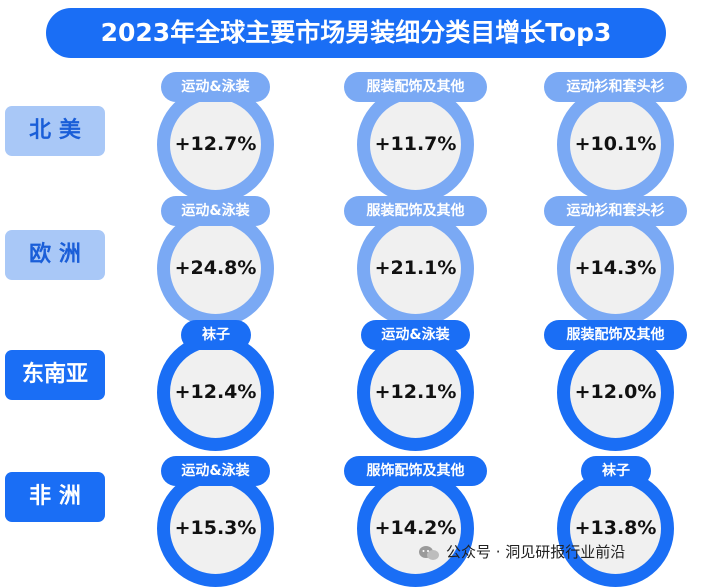 This screenshot has height=587, width=707. Describe the element at coordinates (415, 268) in the screenshot. I see `growth-value: +21.1%` at that location.